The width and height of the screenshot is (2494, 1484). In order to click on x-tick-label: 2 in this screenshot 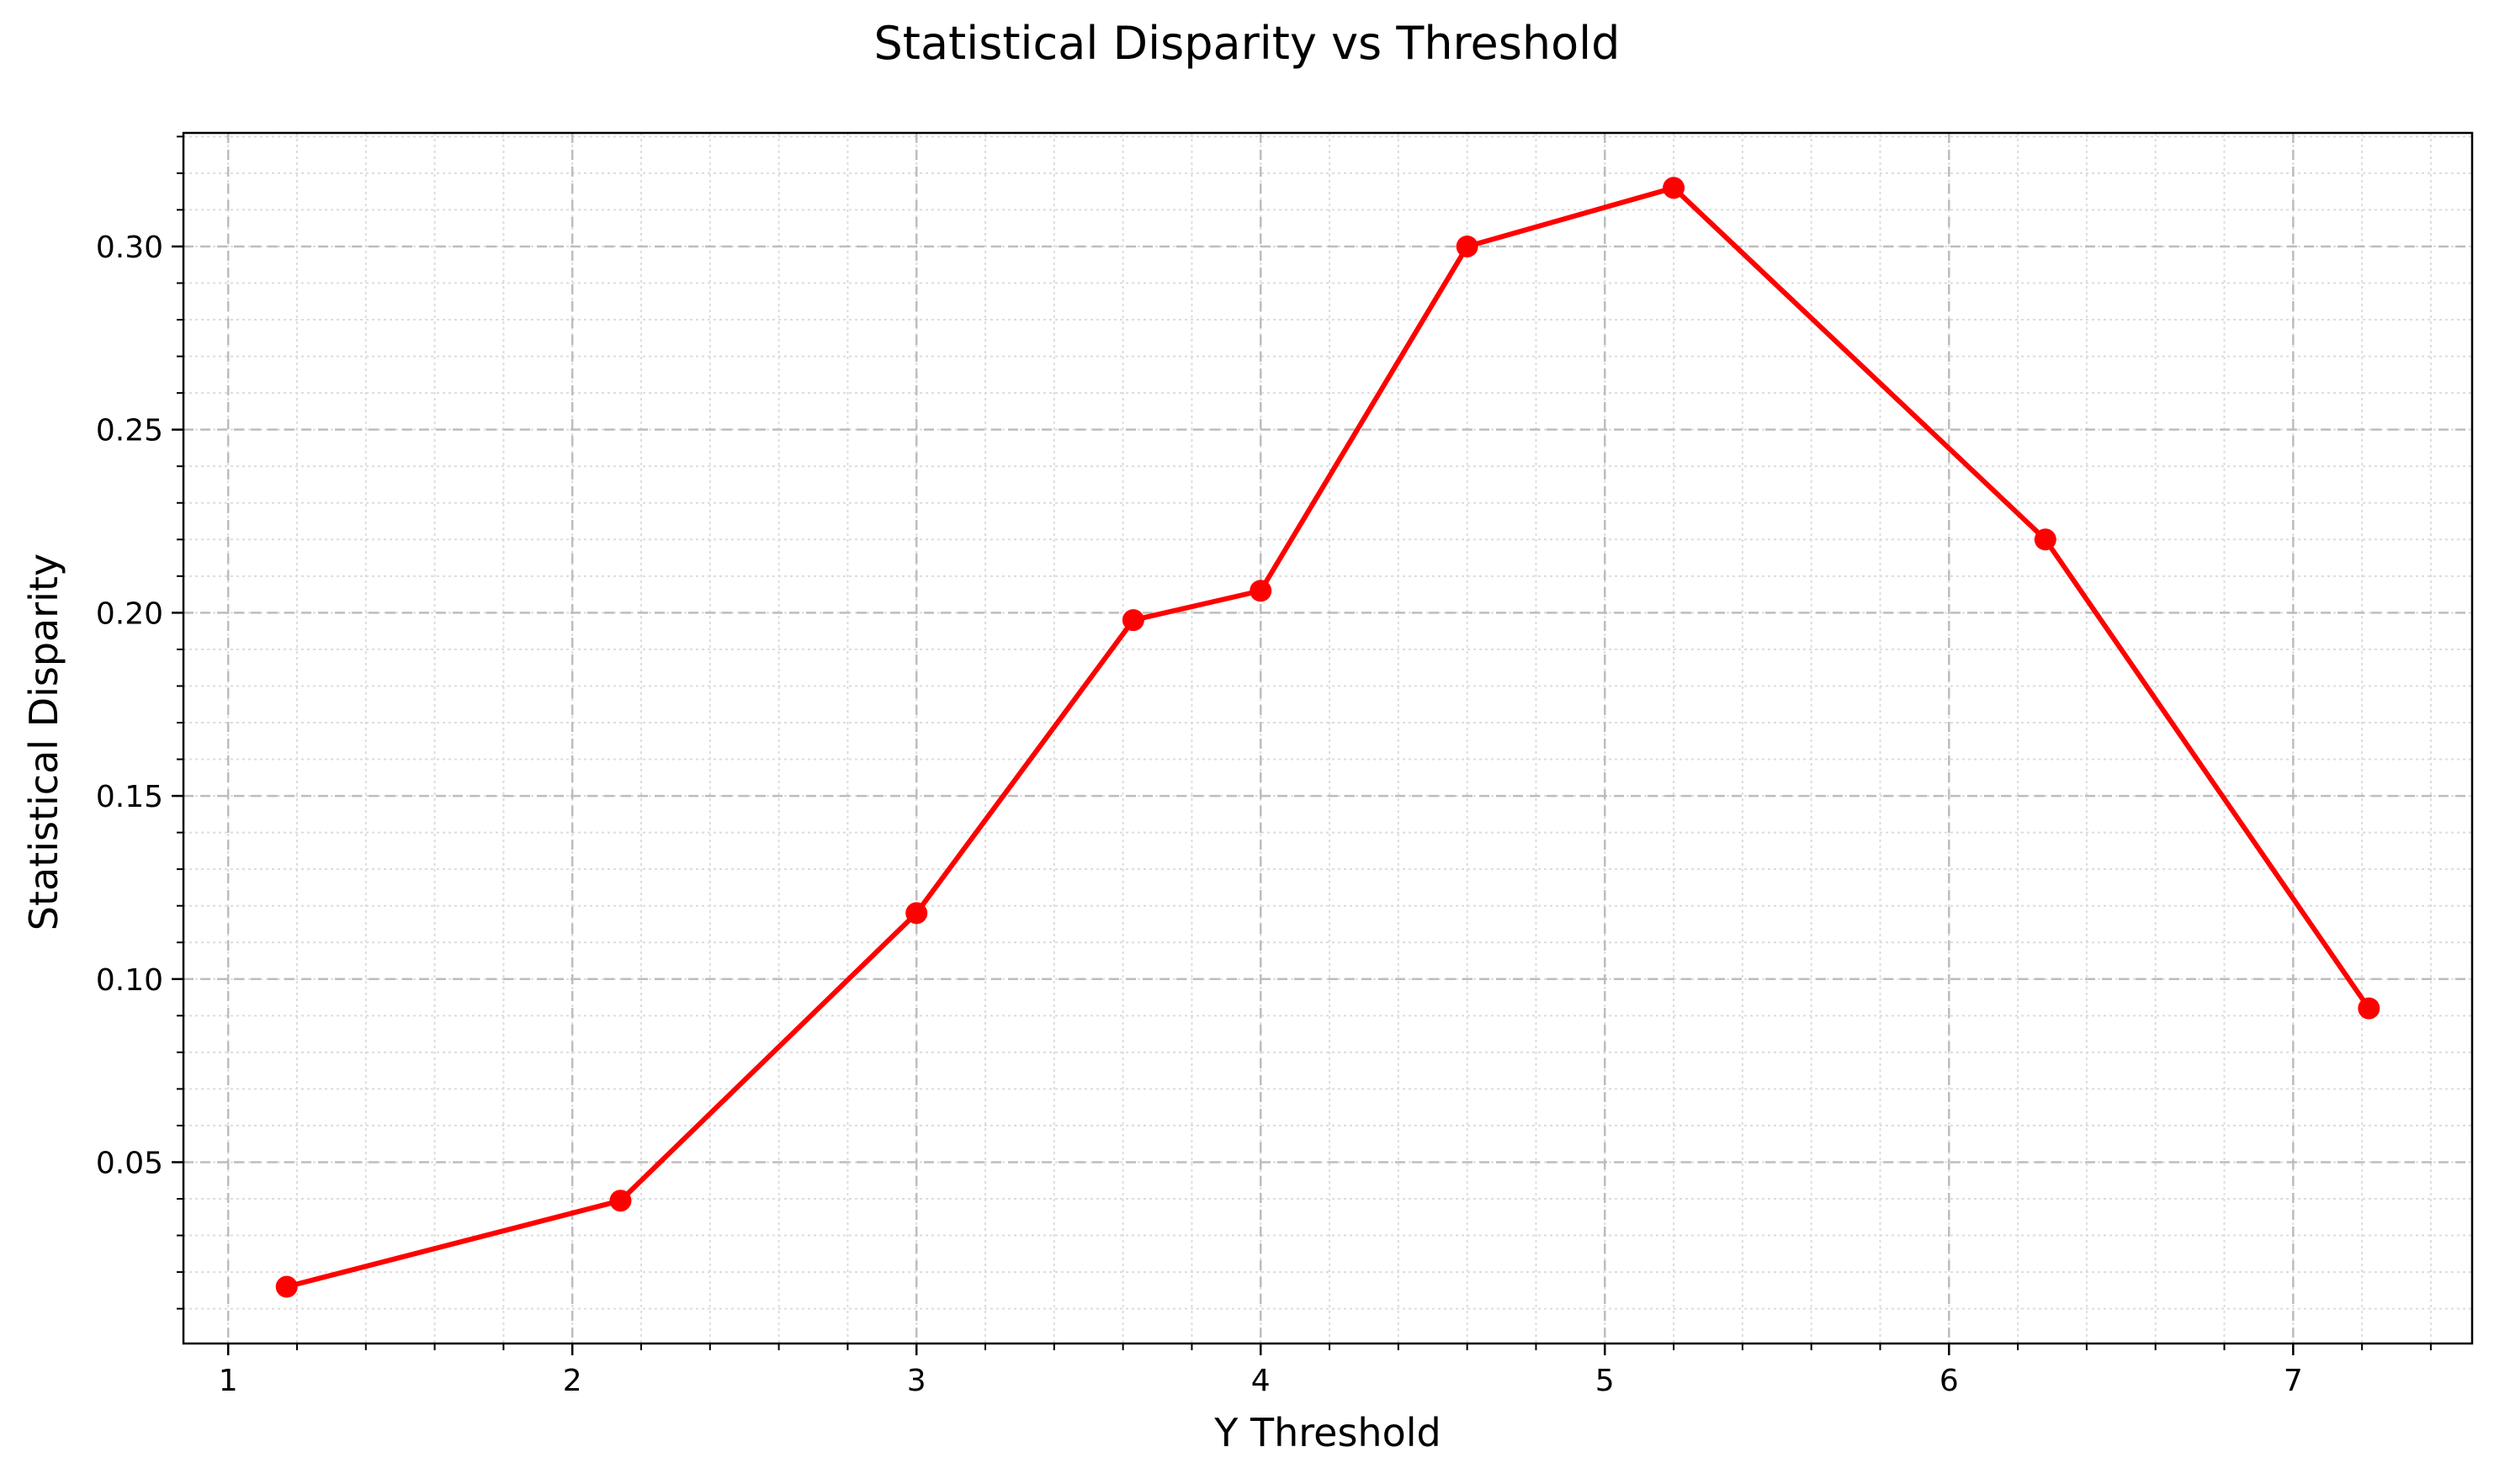, I will do `click(572, 1381)`.